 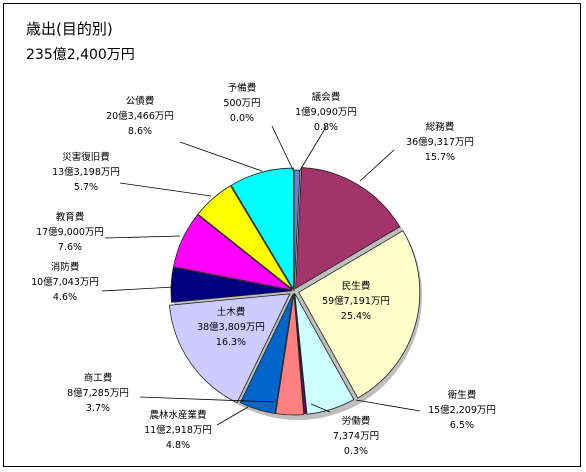 What do you see at coordinates (231, 327) in the screenshot?
I see `slice-label-amount-7: 38億3,809万円` at bounding box center [231, 327].